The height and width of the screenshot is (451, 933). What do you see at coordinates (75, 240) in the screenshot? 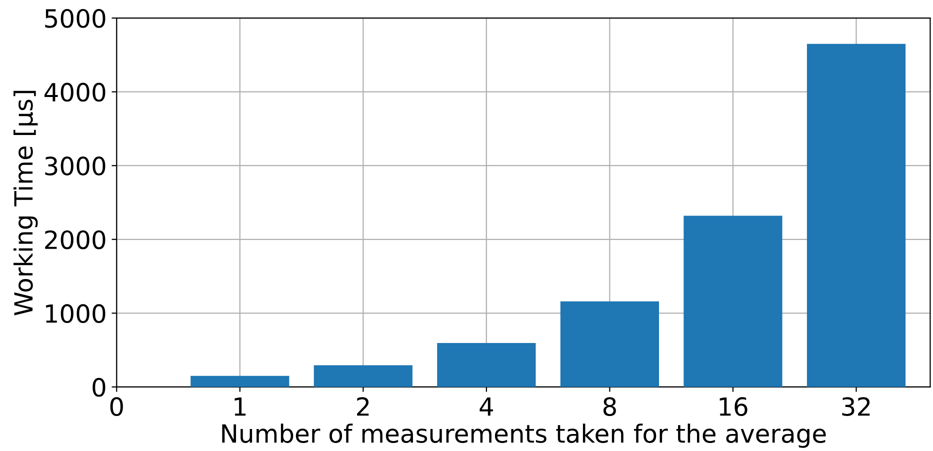
I see `y-tick-label: 2000` at bounding box center [75, 240].